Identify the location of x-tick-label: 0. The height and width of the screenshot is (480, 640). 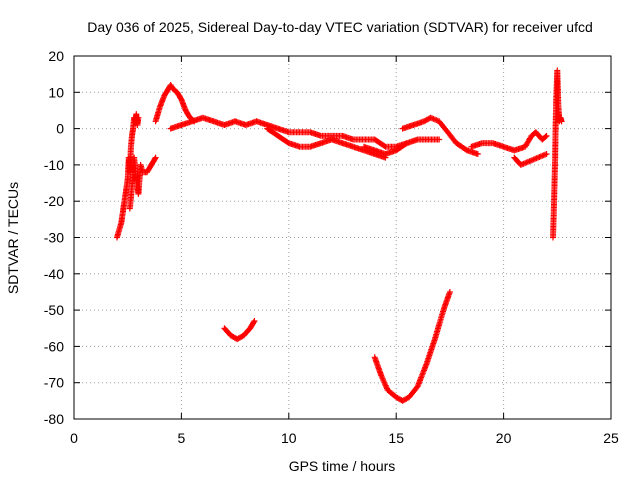
(74, 438).